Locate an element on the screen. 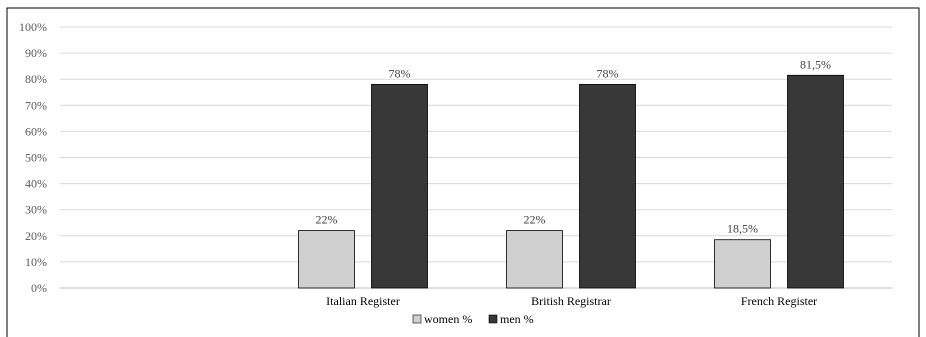  y-tick-label: 40% is located at coordinates (36, 184).